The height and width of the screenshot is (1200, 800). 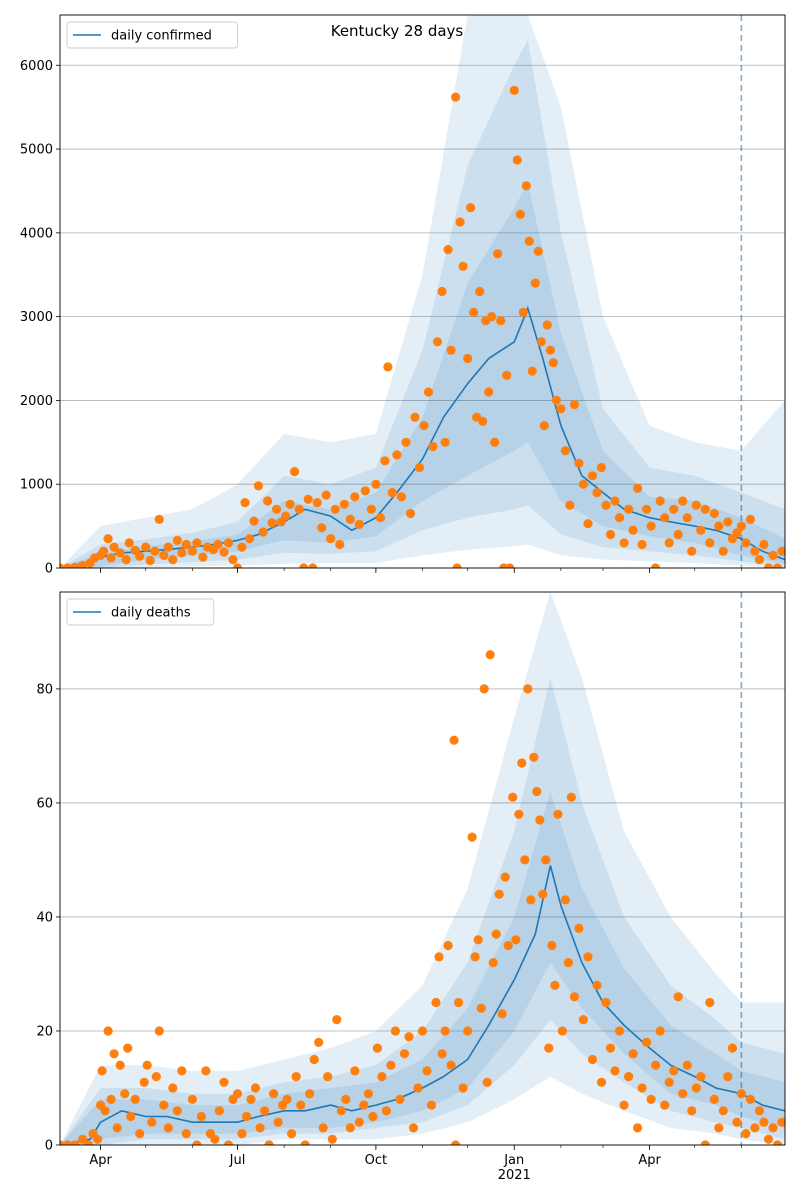 What do you see at coordinates (514, 1175) in the screenshot?
I see `x-tick-year-label: 2021` at bounding box center [514, 1175].